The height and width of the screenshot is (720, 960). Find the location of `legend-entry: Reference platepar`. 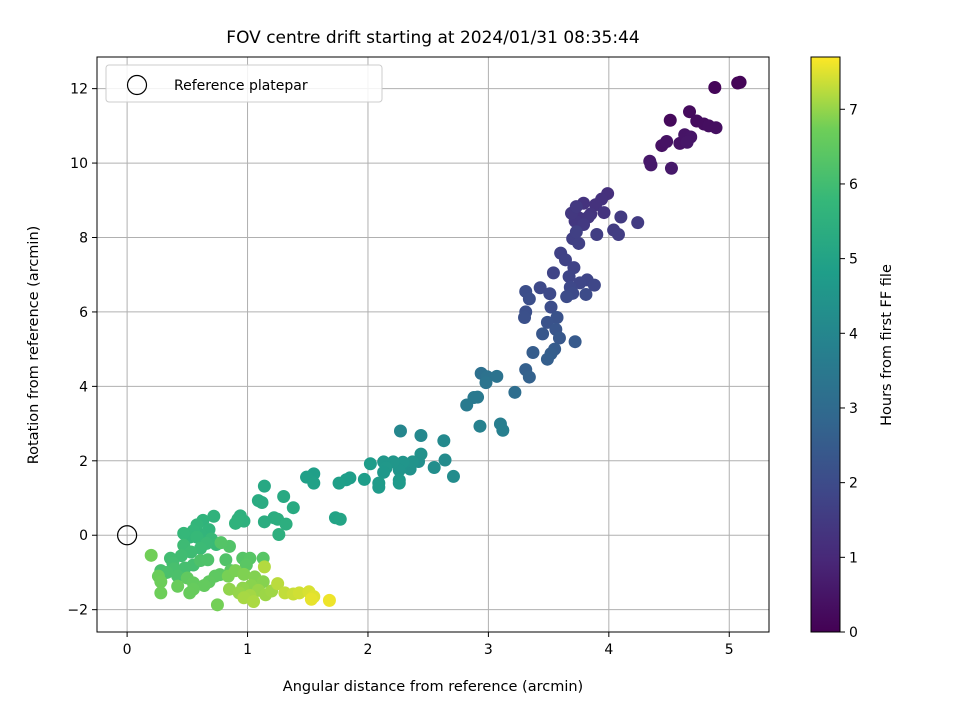

legend-entry: Reference platepar is located at coordinates (241, 86).